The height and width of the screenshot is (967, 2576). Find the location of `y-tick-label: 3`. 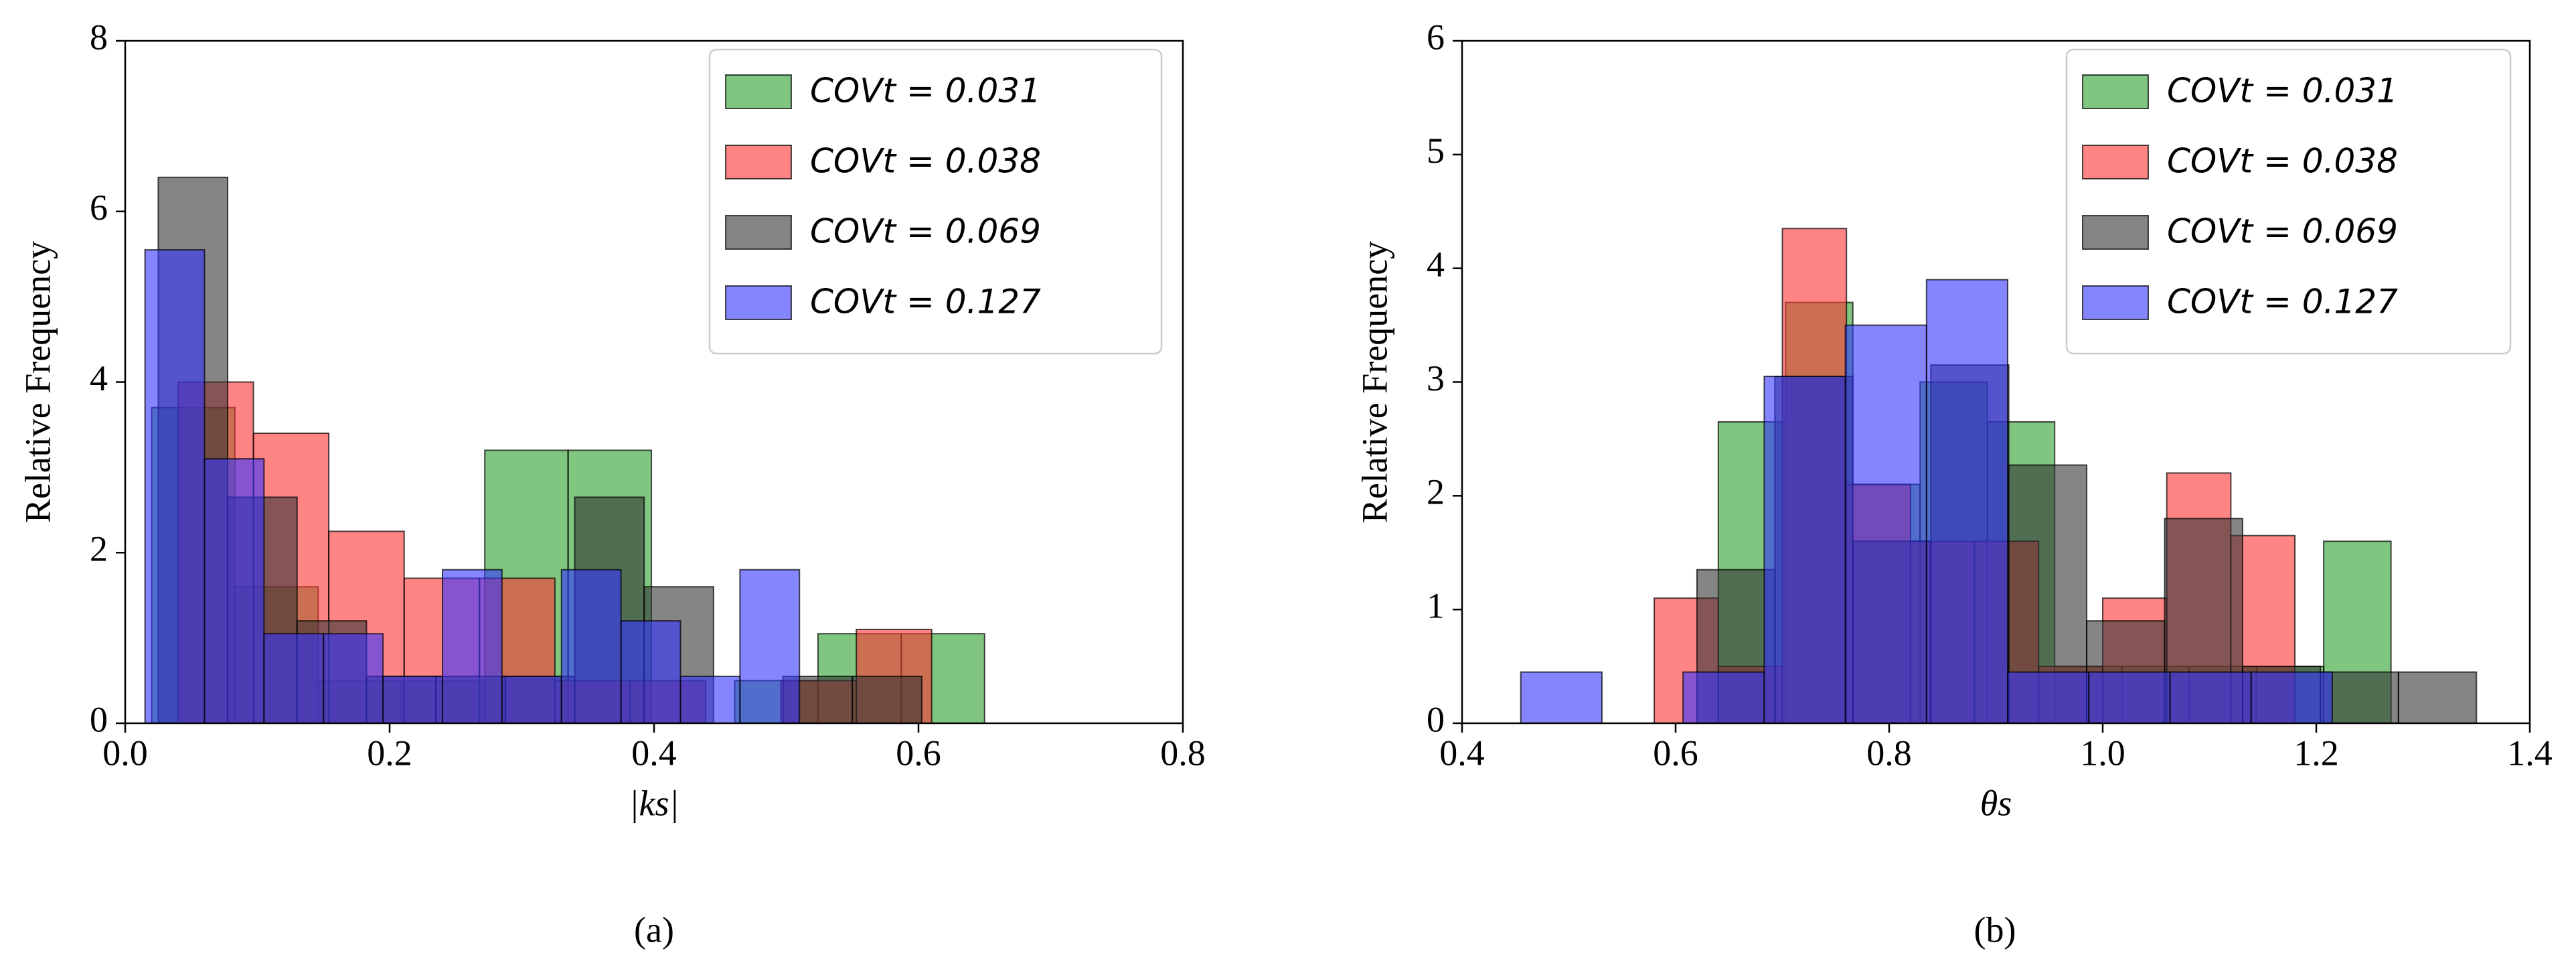

y-tick-label: 3 is located at coordinates (1436, 378).